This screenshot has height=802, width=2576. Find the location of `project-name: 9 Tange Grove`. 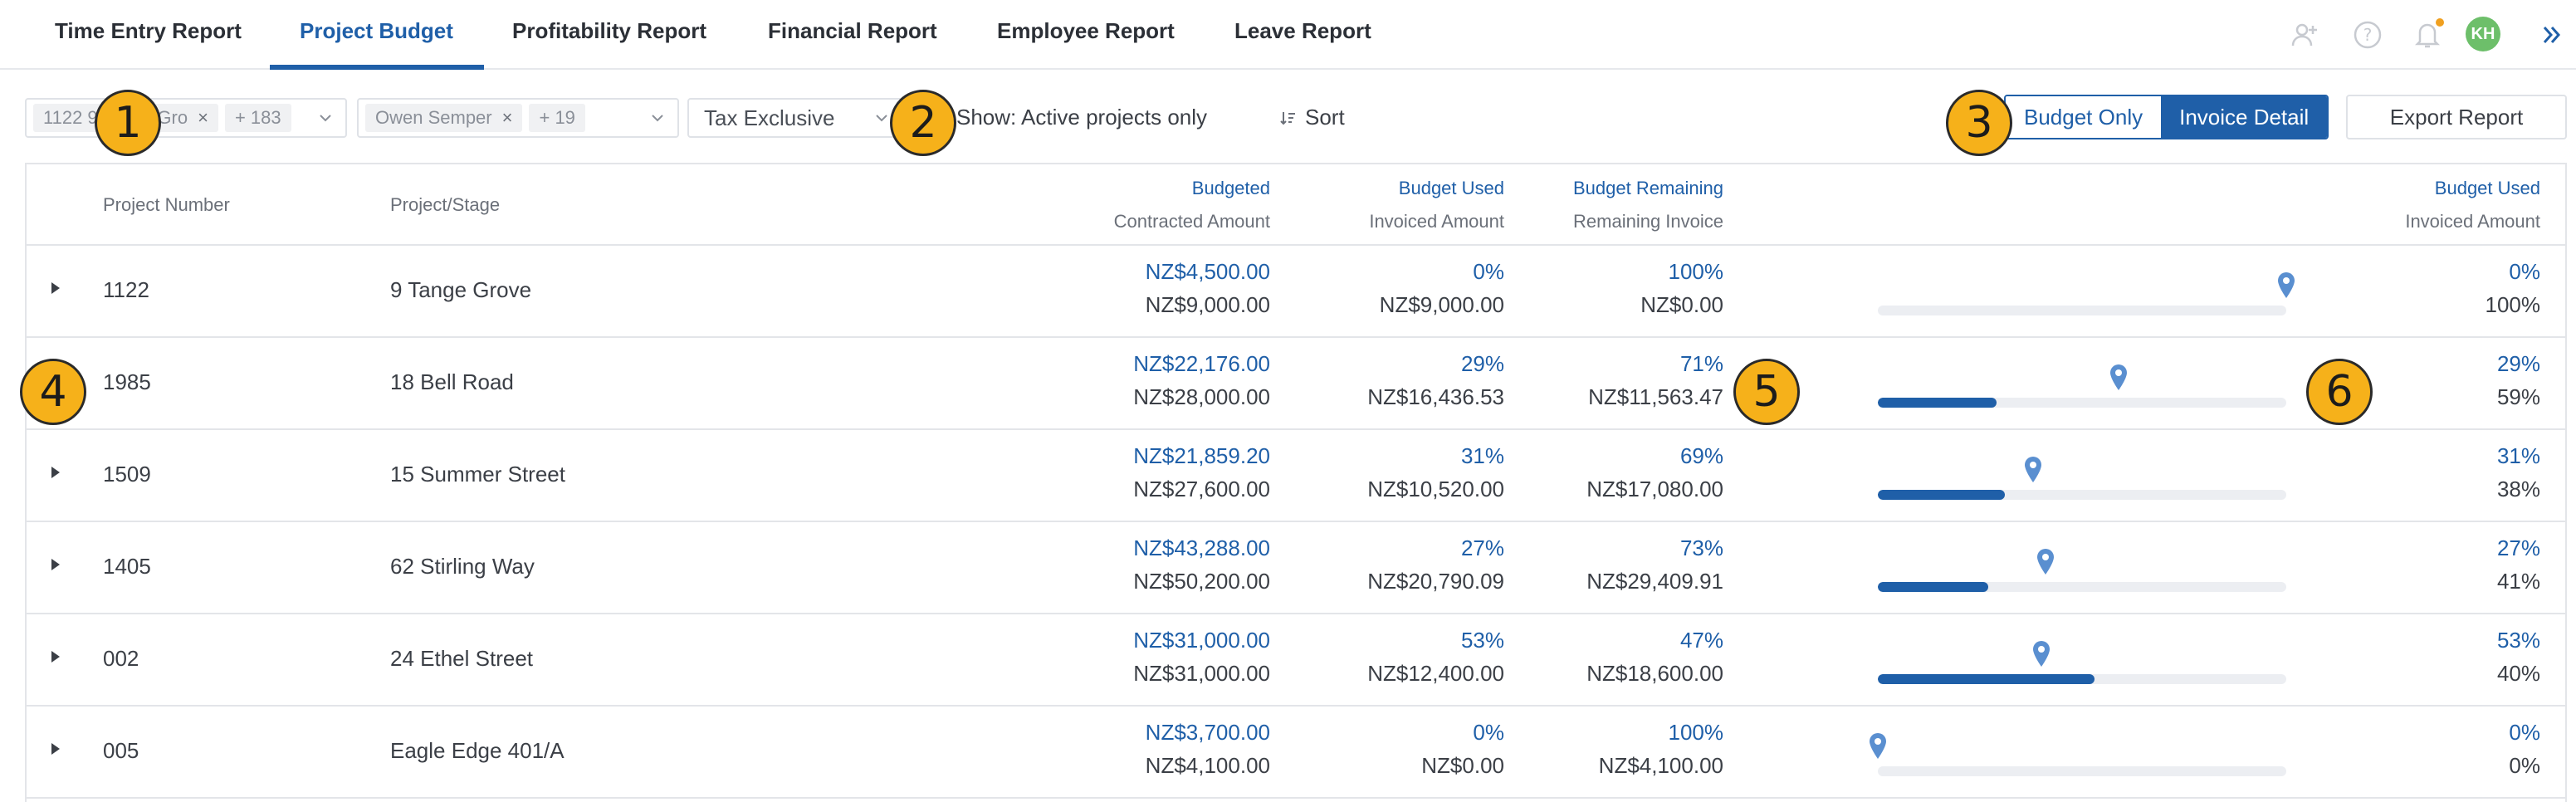

project-name: 9 Tange Grove is located at coordinates (461, 289).